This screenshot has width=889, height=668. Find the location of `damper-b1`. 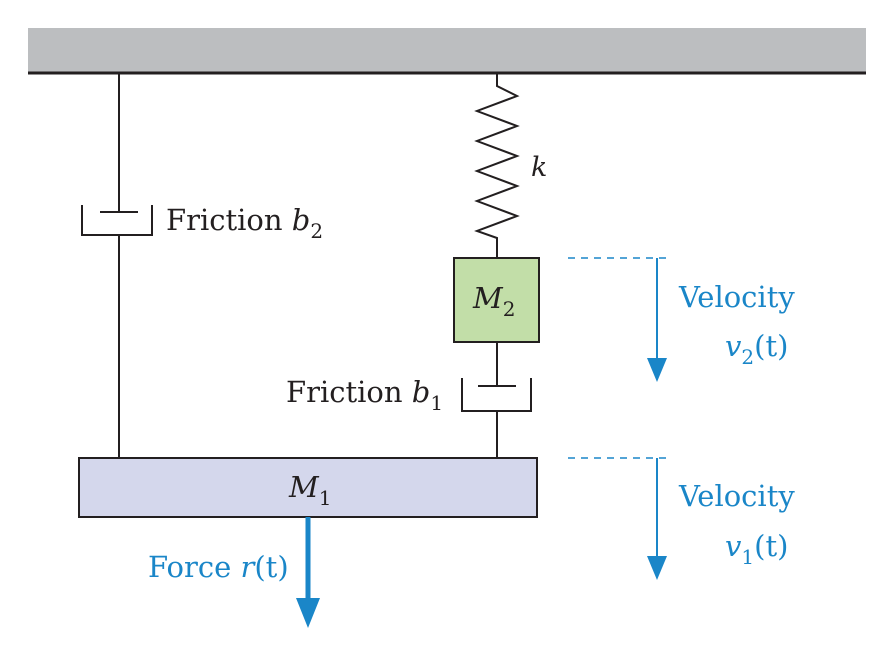

damper-b1 is located at coordinates (496, 400).